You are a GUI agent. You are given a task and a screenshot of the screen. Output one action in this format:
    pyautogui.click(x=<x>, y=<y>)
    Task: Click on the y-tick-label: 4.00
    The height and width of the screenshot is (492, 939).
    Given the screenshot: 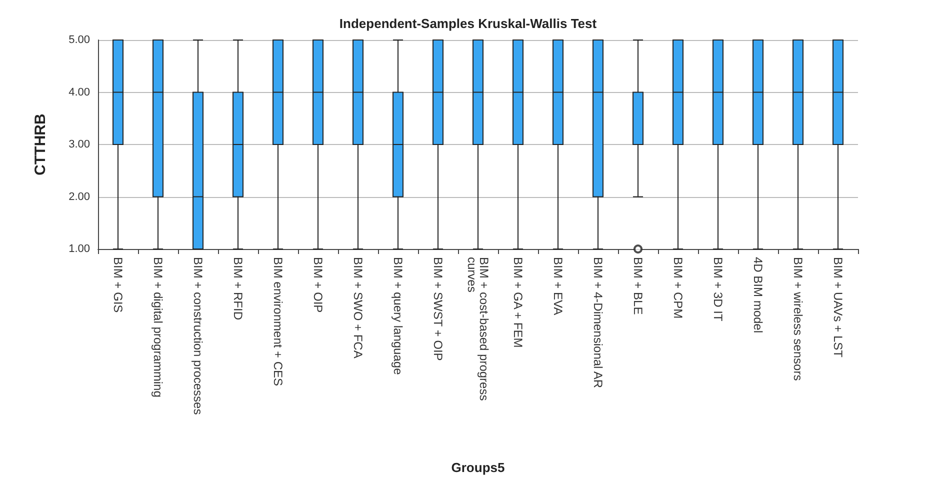 What is the action you would take?
    pyautogui.click(x=79, y=92)
    